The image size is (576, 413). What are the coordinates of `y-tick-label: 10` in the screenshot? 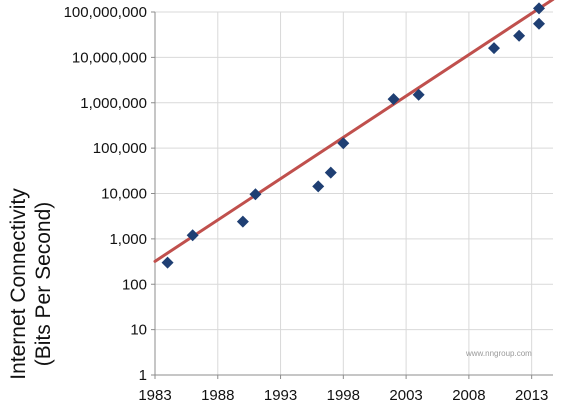 It's located at (138, 330).